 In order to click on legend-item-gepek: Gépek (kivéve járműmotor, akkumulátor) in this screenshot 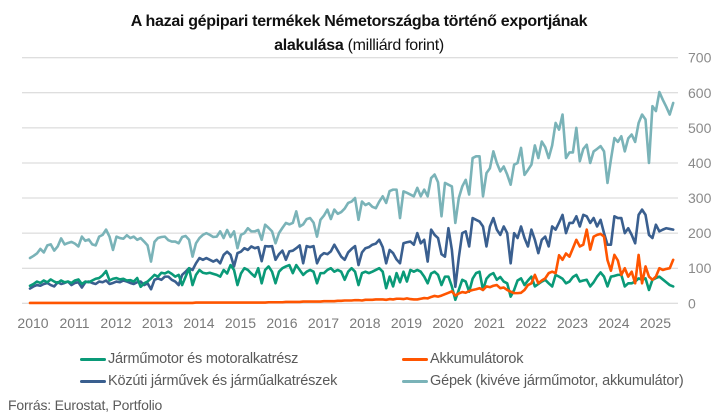, I will do `click(543, 381)`.